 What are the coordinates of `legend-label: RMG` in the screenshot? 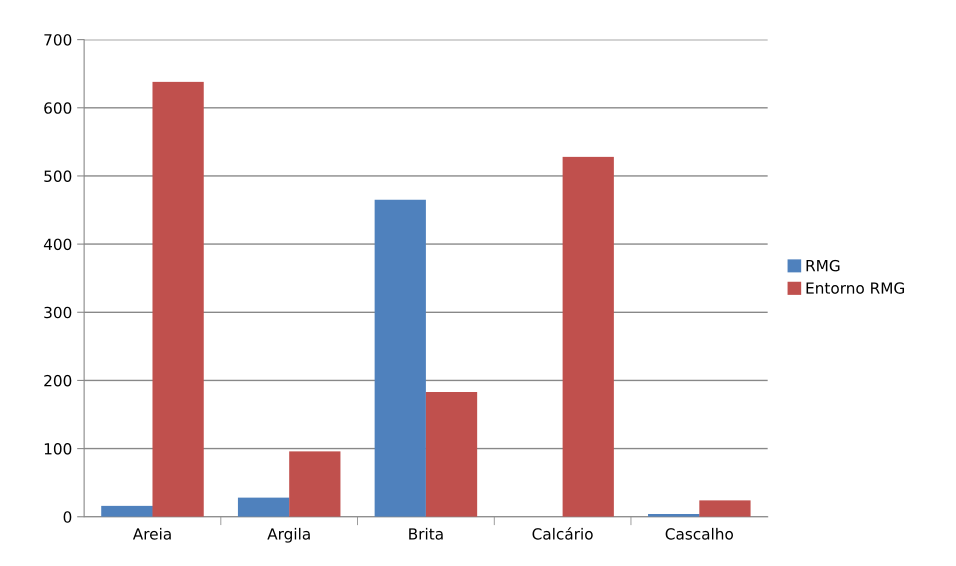 It's located at (823, 266).